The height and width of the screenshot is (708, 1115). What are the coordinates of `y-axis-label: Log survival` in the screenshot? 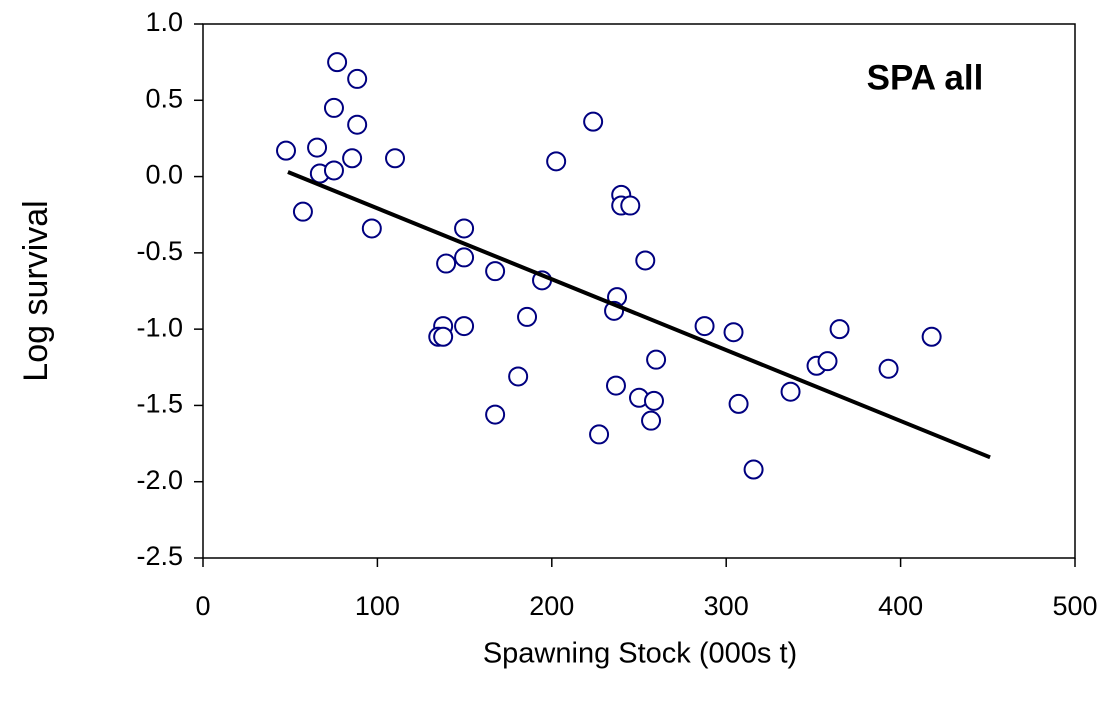 It's located at (36, 290).